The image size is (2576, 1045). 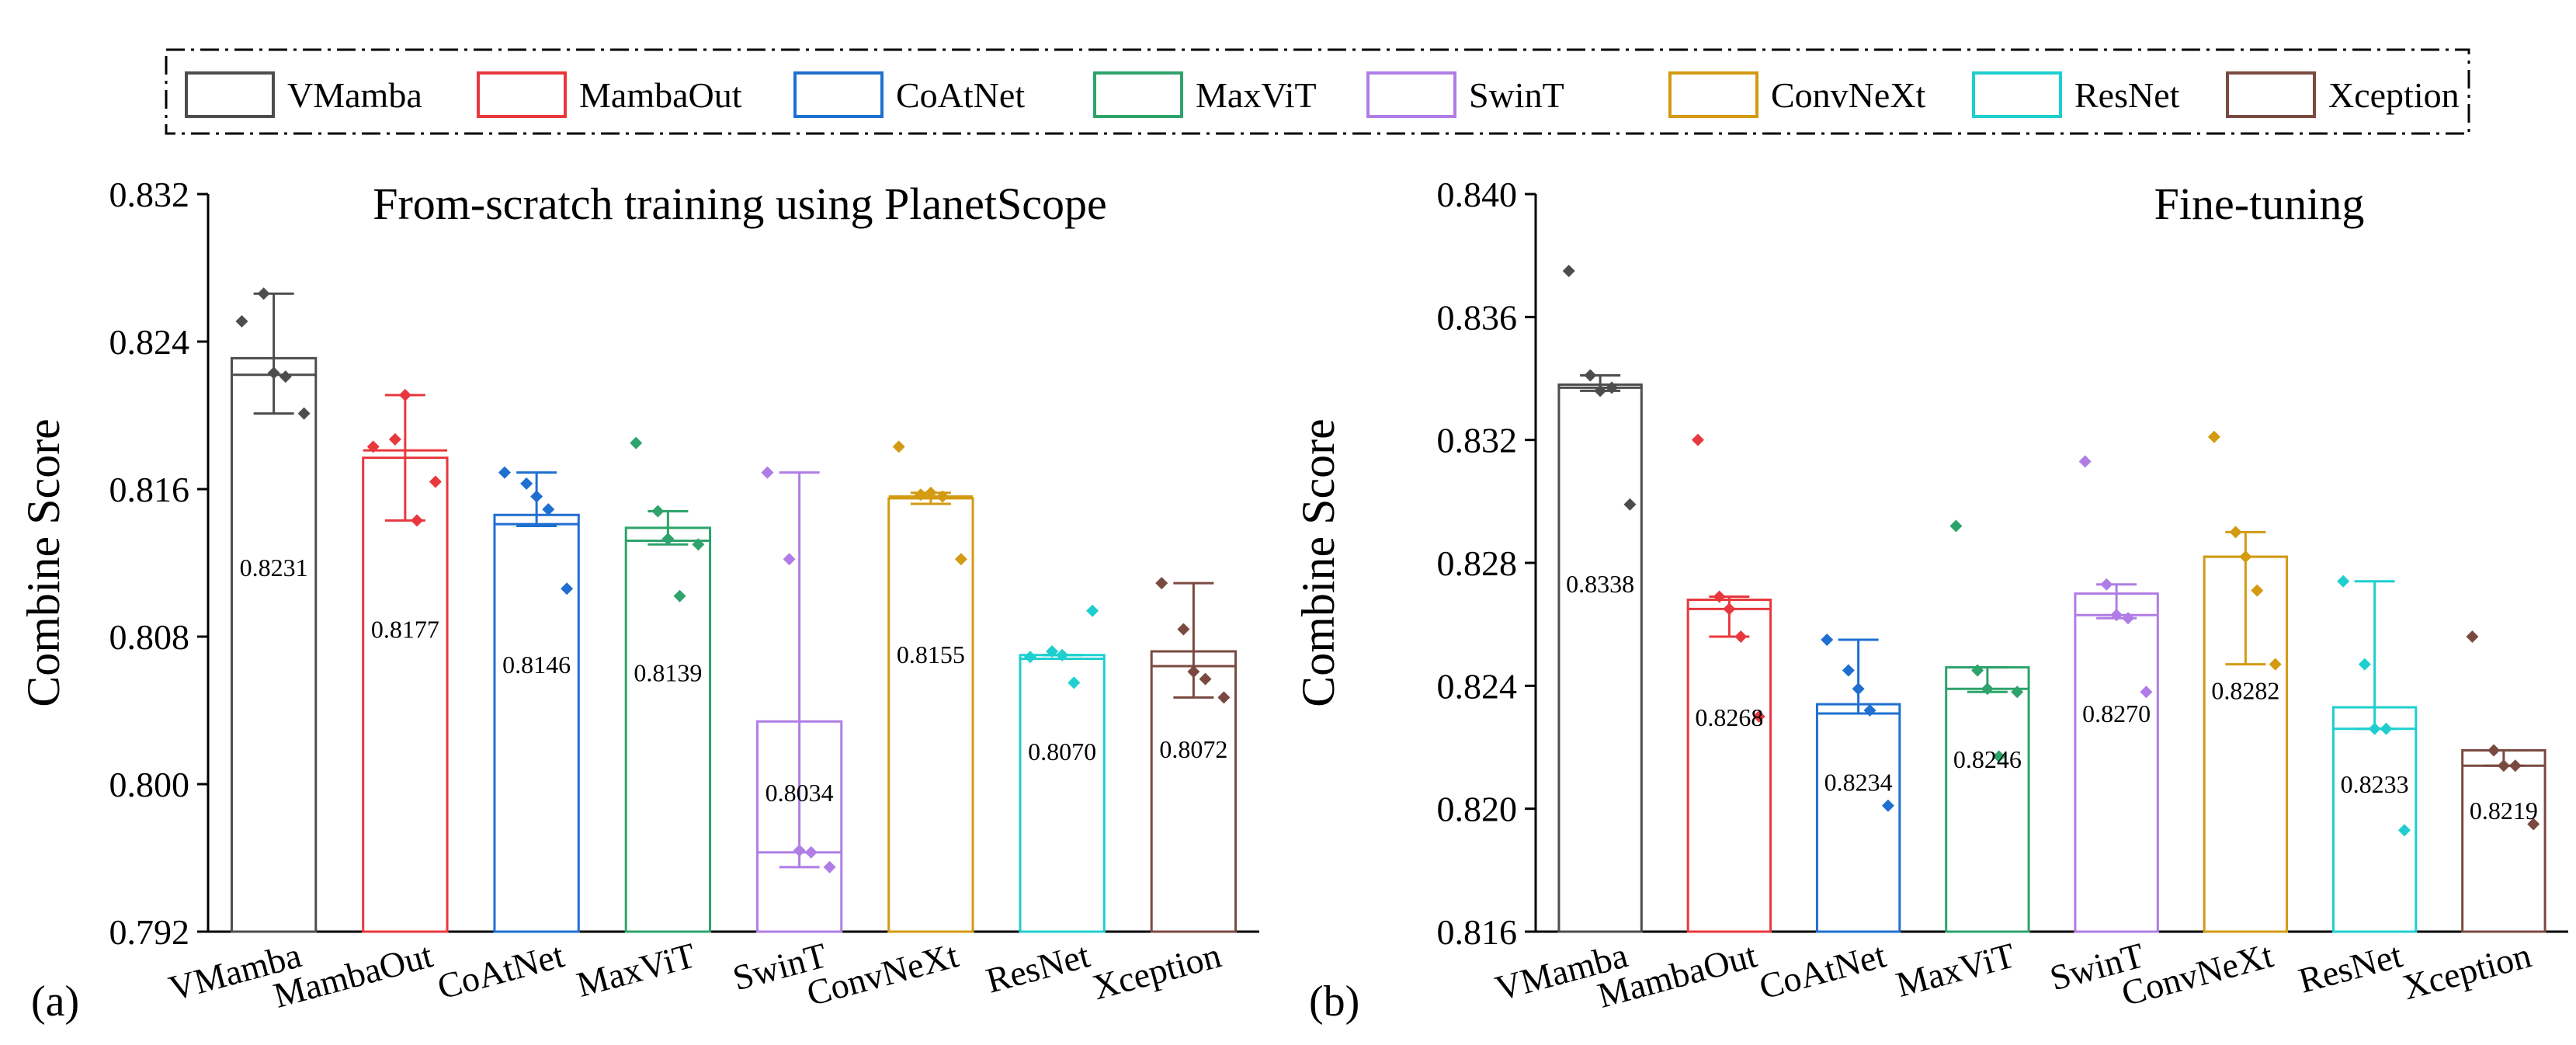 I want to click on bar-convnext-a, so click(x=930, y=715).